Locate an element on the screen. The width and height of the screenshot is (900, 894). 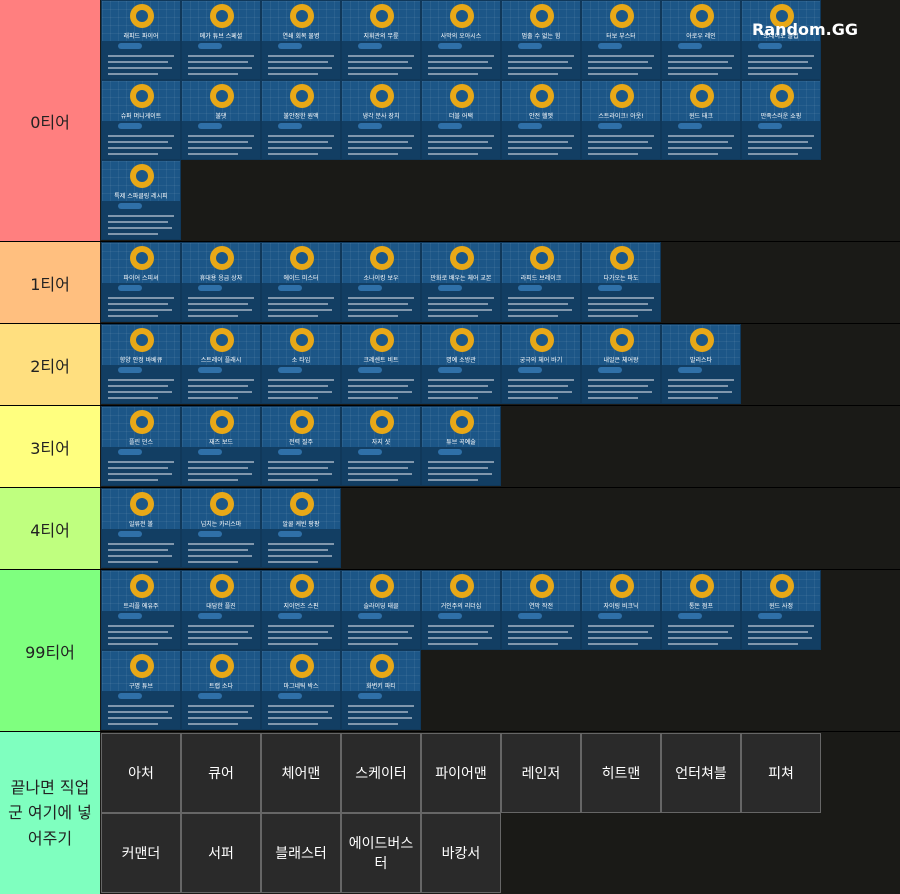
skill-card: 특제 스파클링 레시피 is located at coordinates (141, 200).